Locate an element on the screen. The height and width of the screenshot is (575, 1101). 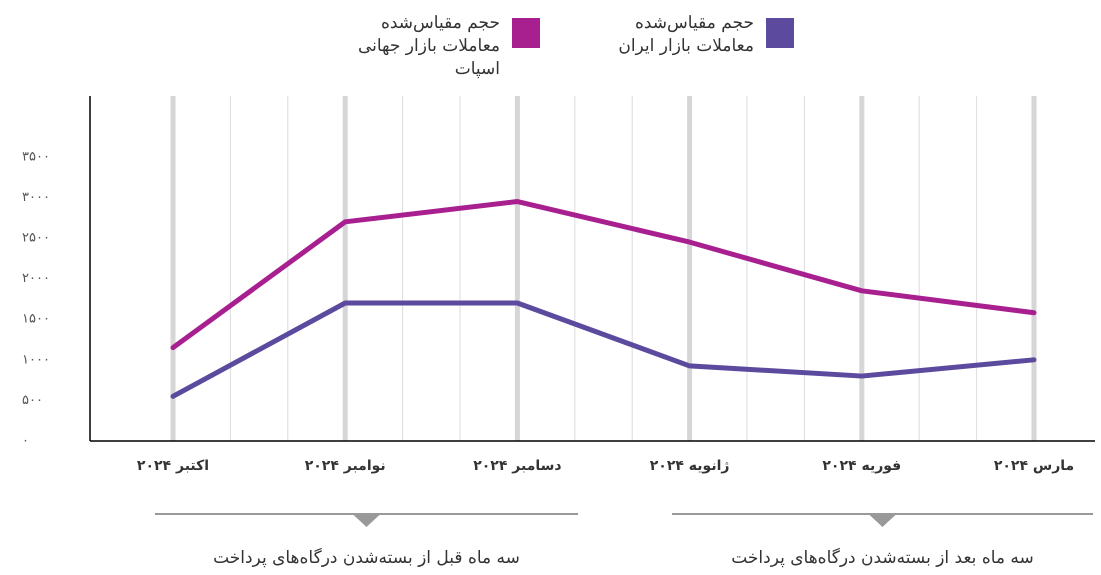
y-tick-label: ۵۰۰ is located at coordinates (32, 400).